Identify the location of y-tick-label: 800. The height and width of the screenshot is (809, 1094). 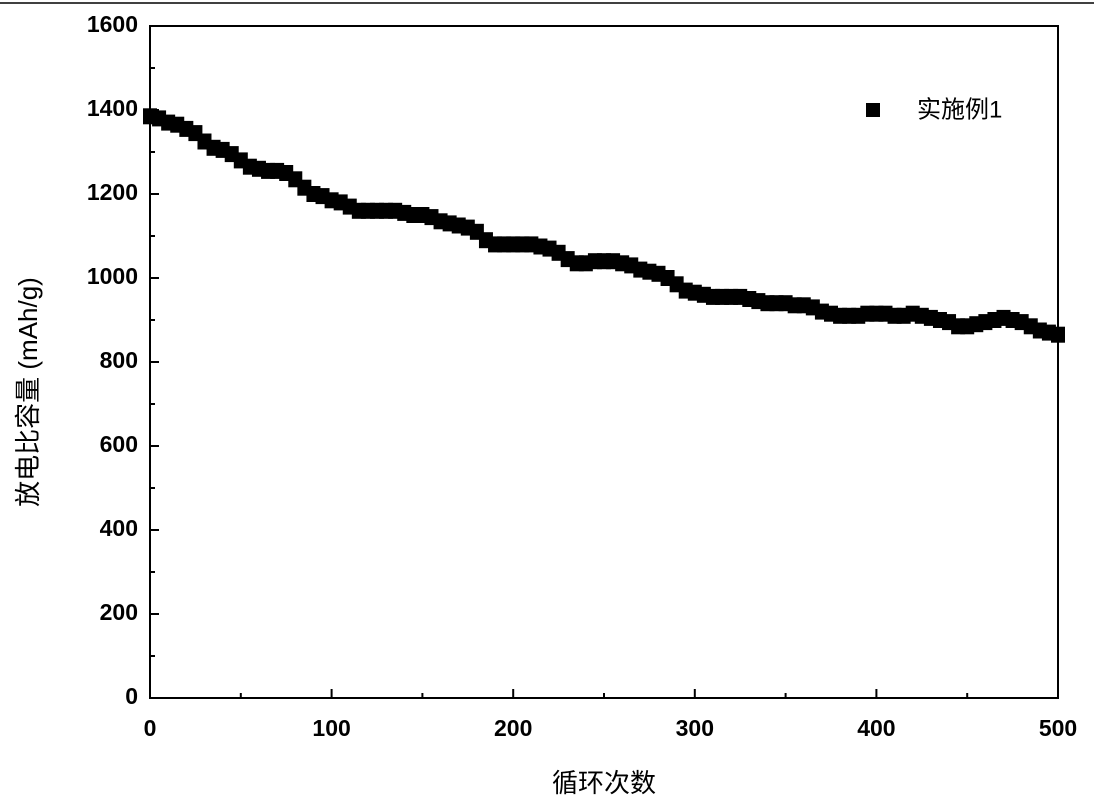
(119, 360).